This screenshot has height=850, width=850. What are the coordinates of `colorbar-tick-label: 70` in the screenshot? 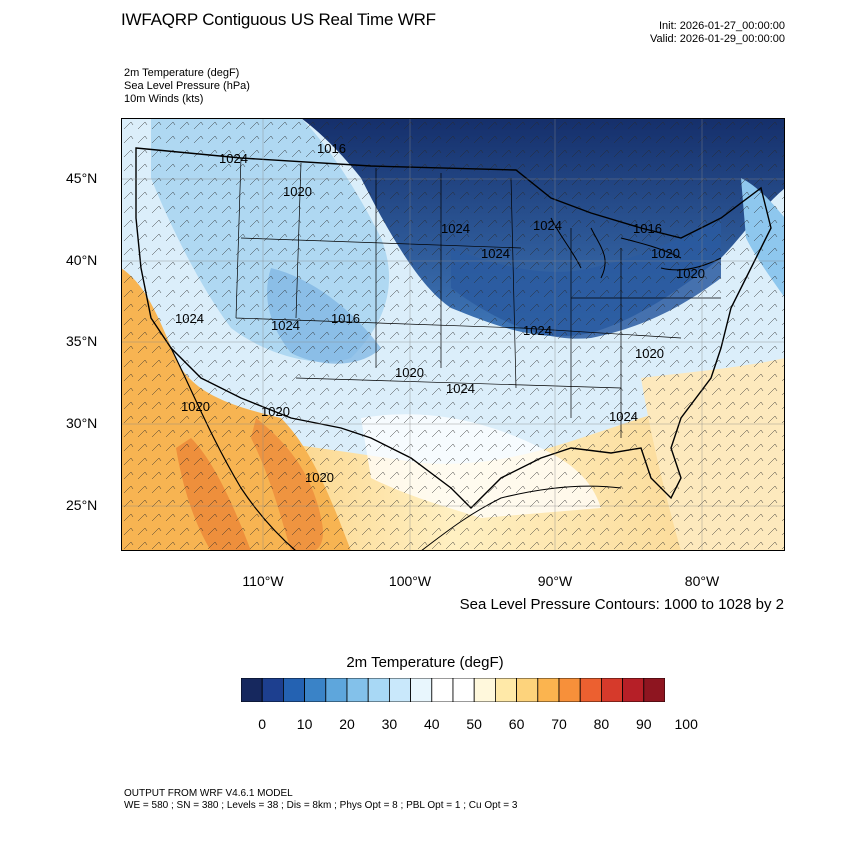 It's located at (559, 724).